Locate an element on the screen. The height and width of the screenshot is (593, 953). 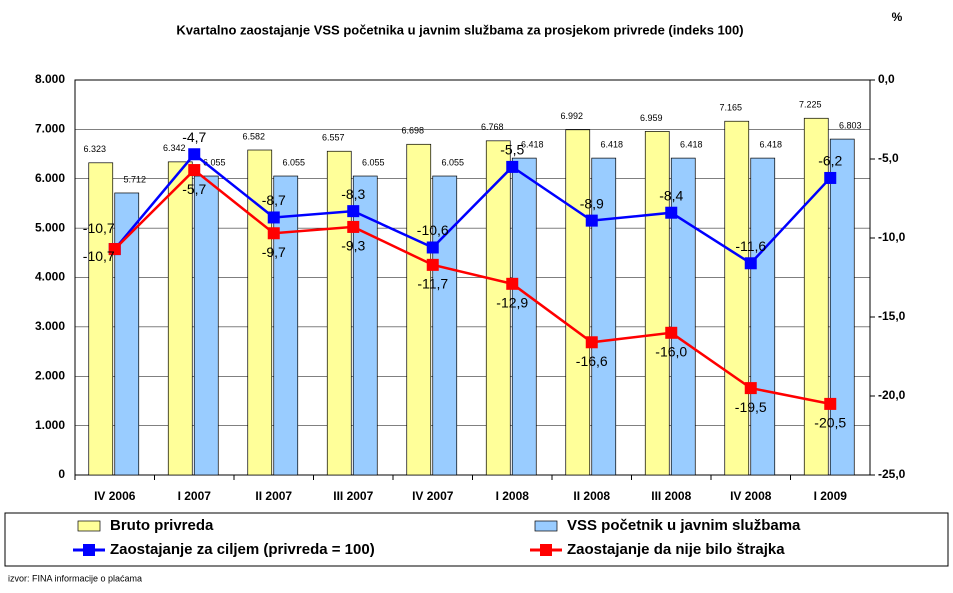
y-tick-label: 3.000 is located at coordinates (50, 326).